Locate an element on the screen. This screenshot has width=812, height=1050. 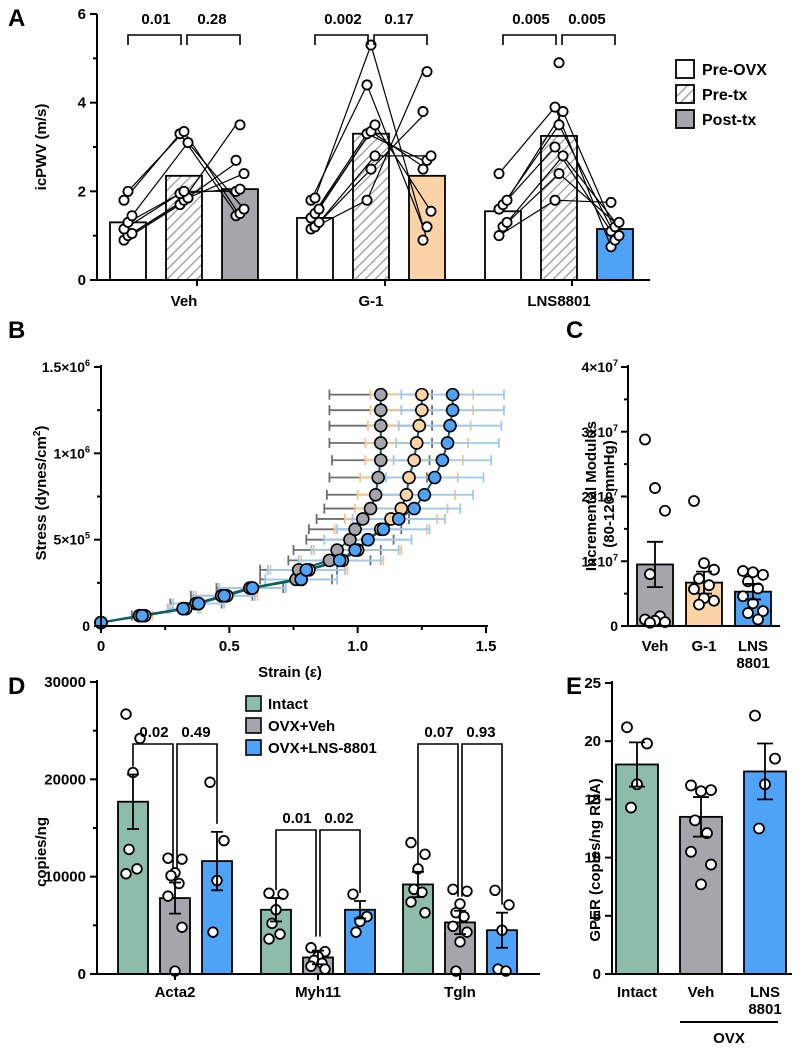
ytick-label-e-5: 25 is located at coordinates (592, 683).